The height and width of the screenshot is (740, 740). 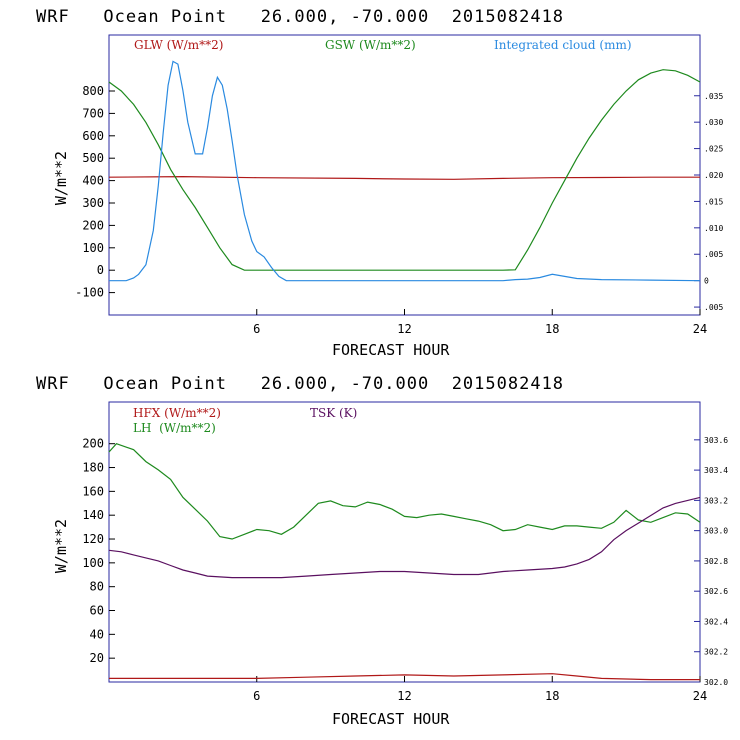 What do you see at coordinates (178, 45) in the screenshot?
I see `legend-glw: GLW (W/m**2)` at bounding box center [178, 45].